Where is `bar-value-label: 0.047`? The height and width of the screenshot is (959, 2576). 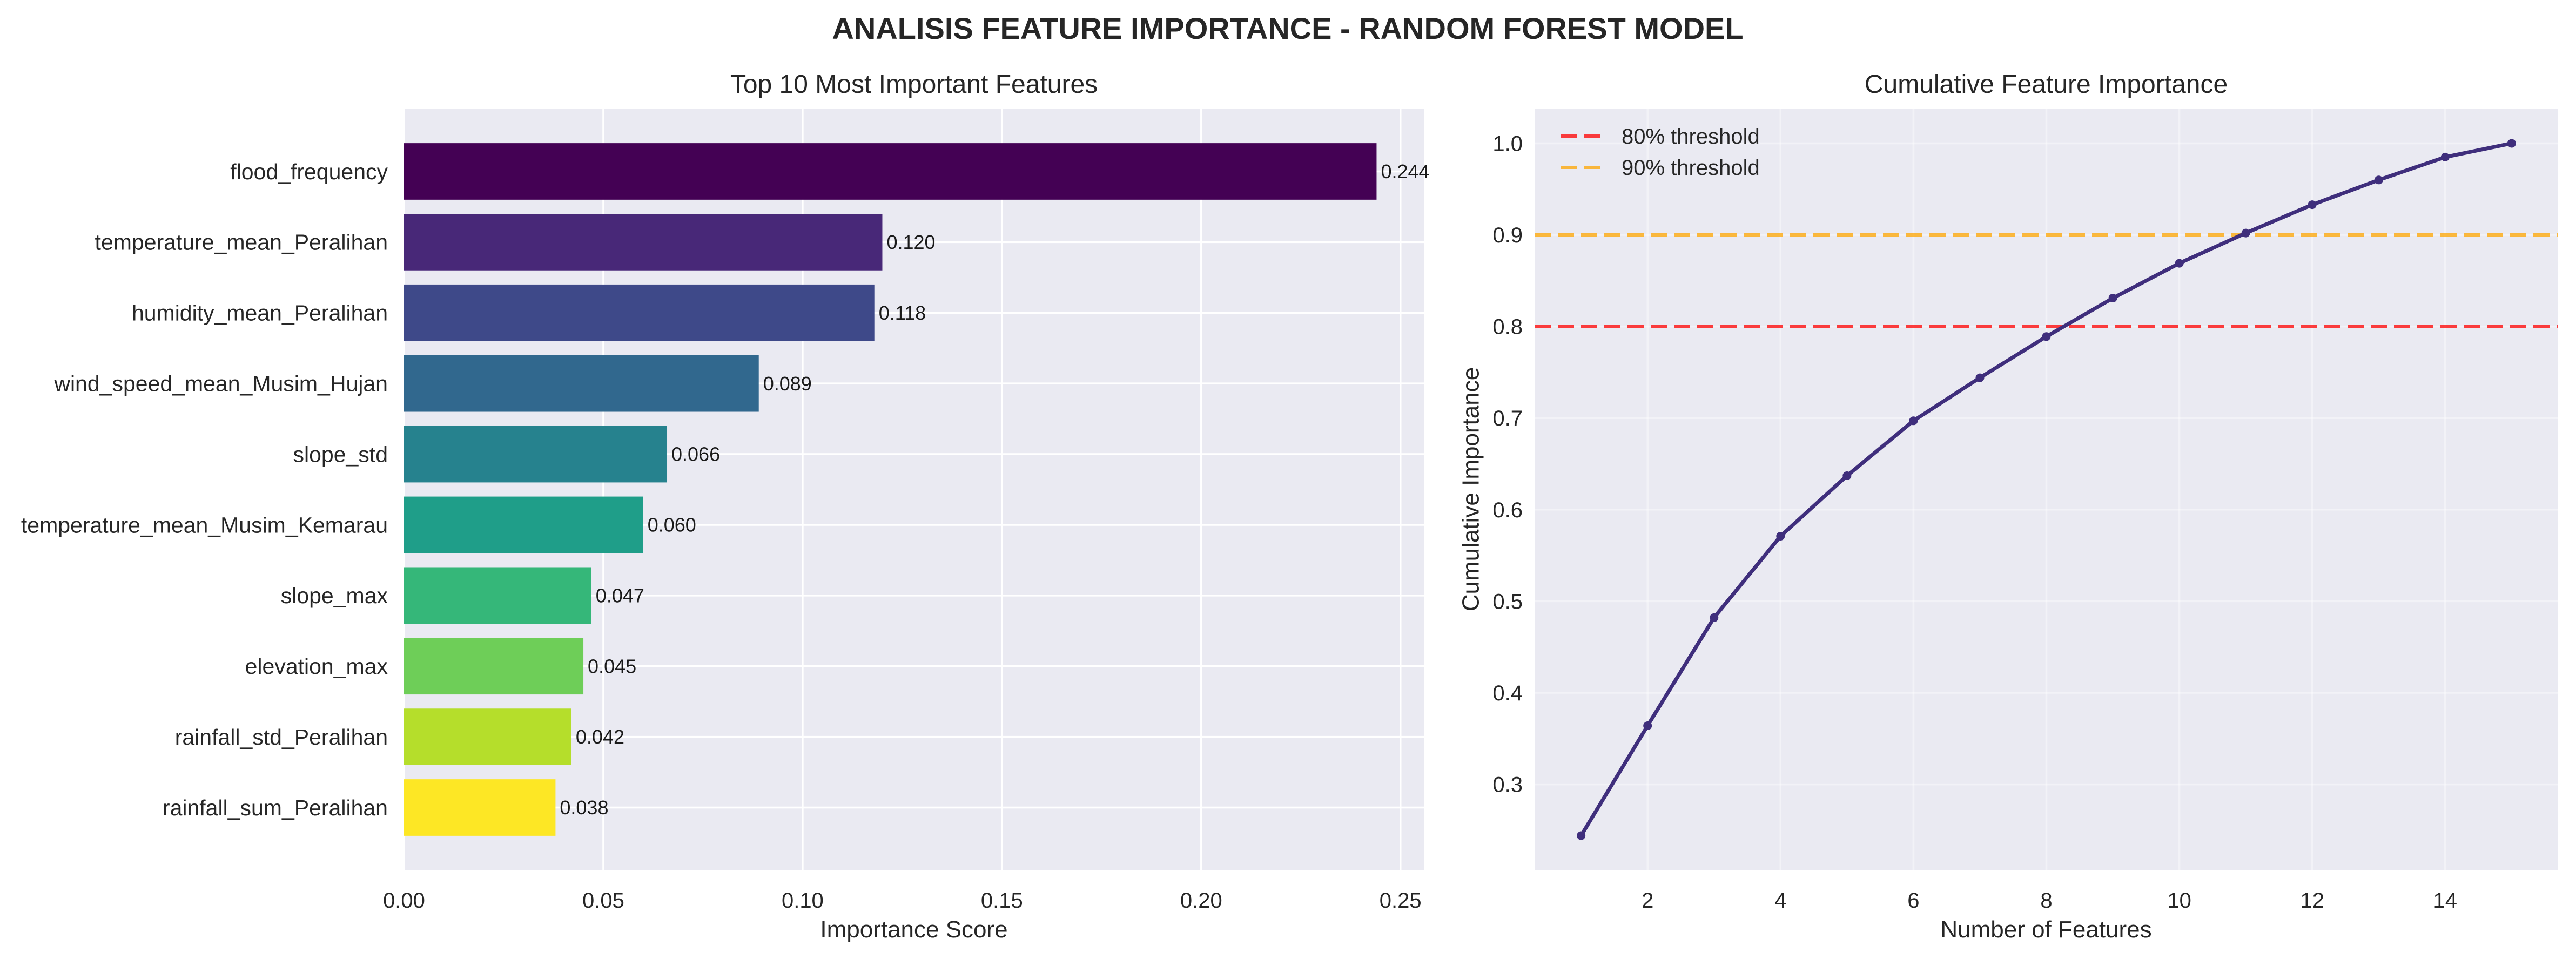
bar-value-label: 0.047 is located at coordinates (620, 595).